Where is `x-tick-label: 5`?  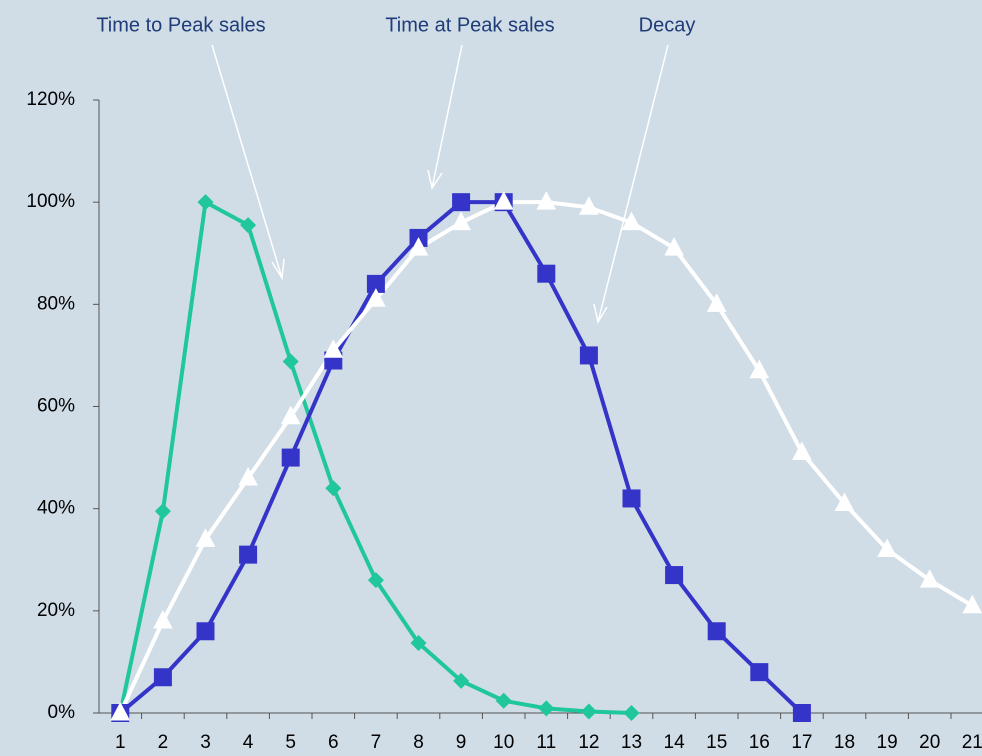 x-tick-label: 5 is located at coordinates (290, 742).